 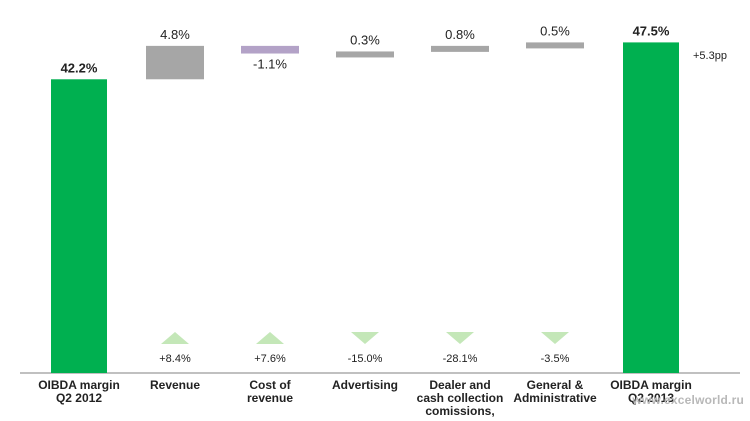 What do you see at coordinates (270, 359) in the screenshot?
I see `change-label-cat-3: +7.6%` at bounding box center [270, 359].